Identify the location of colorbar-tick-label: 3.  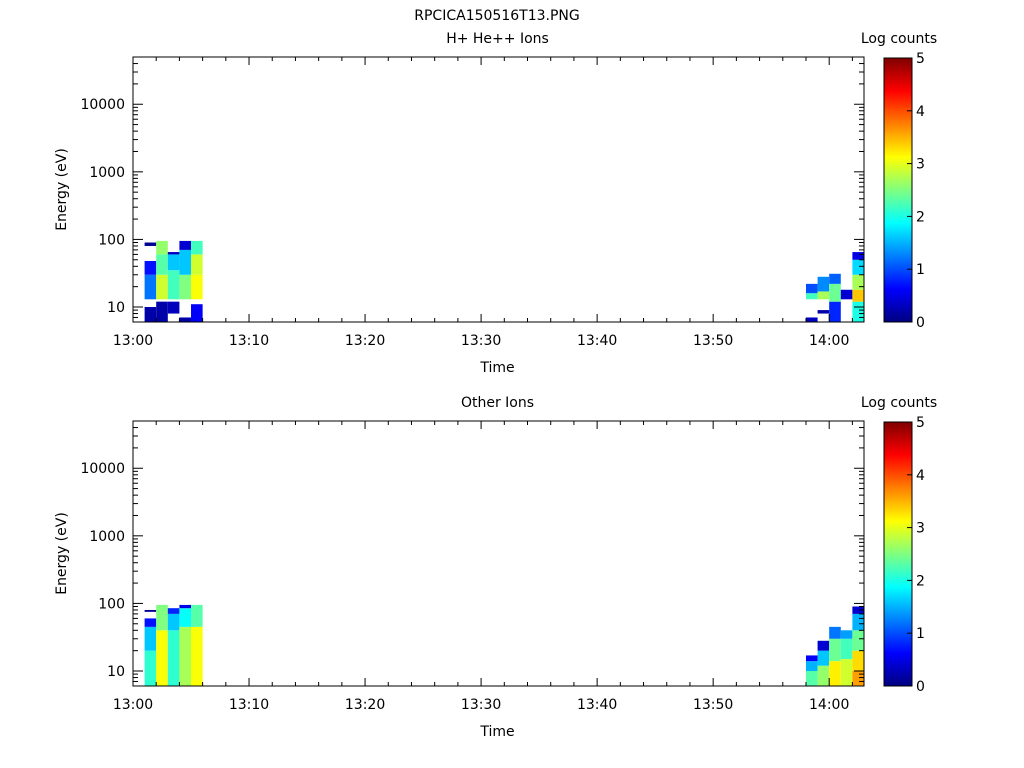
(920, 529).